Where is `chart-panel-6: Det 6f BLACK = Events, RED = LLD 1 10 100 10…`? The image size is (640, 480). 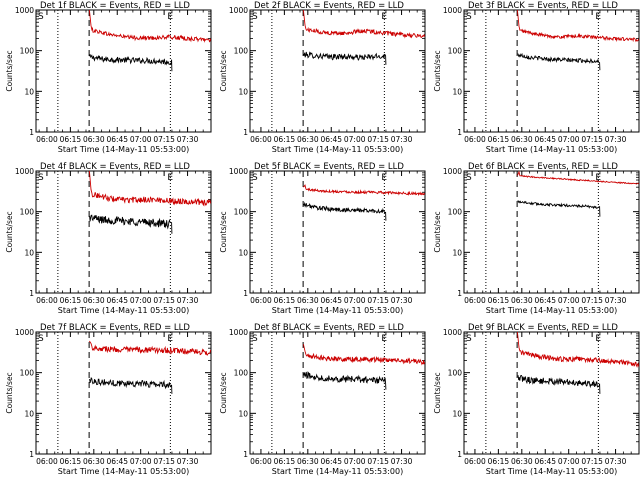
chart-panel-6: Det 6f BLACK = Events, RED = LLD 1 10 100 10… is located at coordinates (536, 238).